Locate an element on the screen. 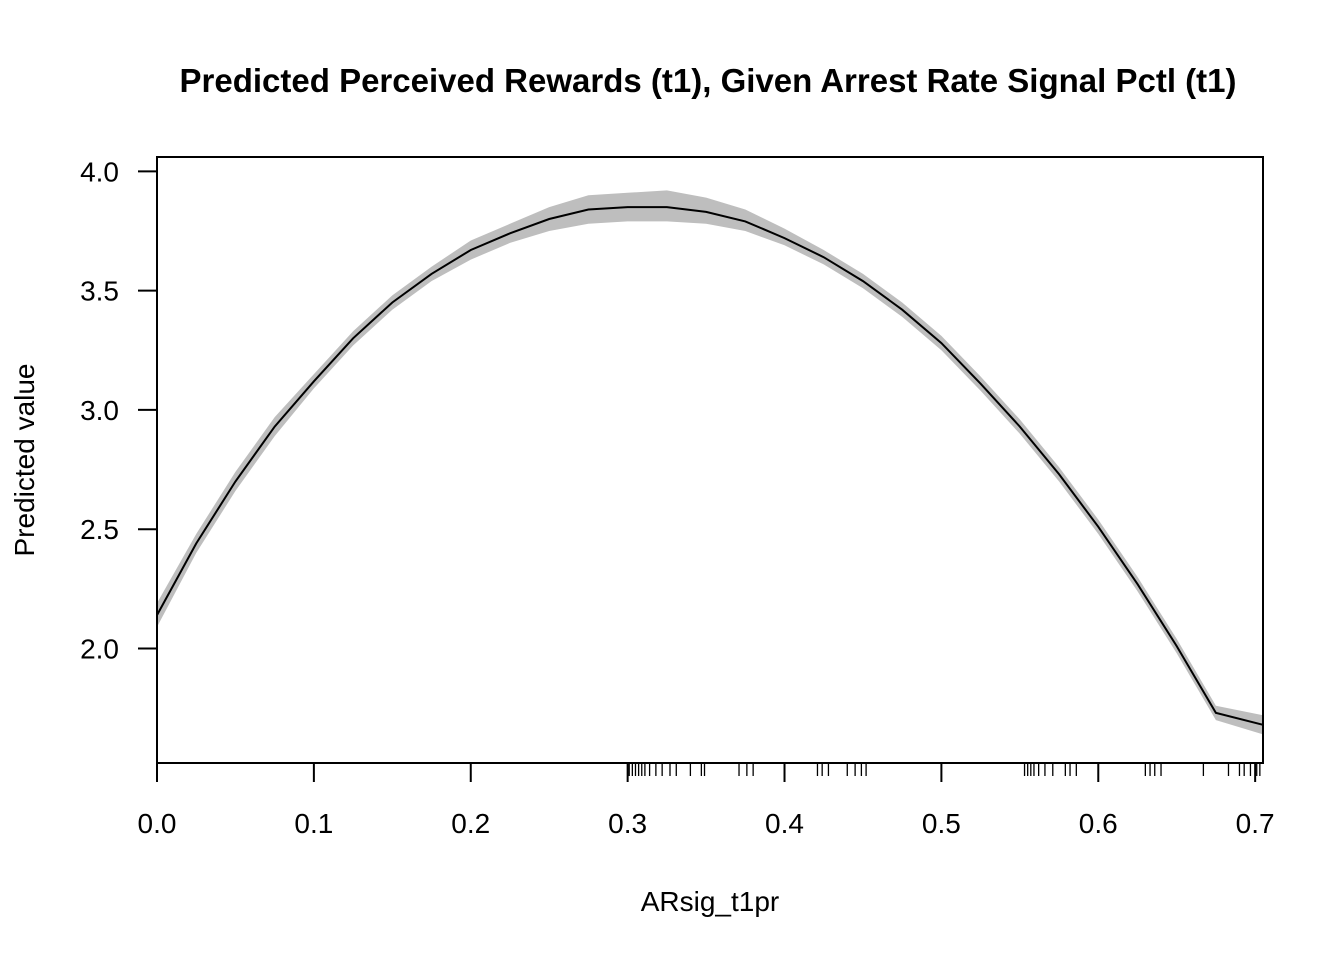 This screenshot has width=1344, height=960. x-tick-label: 0.5 is located at coordinates (941, 823).